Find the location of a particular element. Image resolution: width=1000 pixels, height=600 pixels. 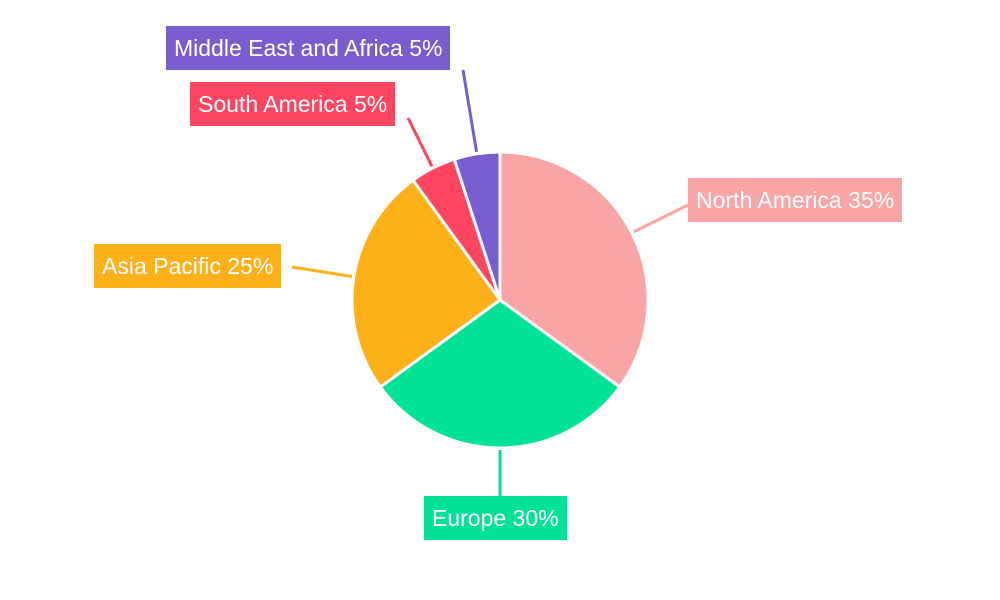

pie-slice-asia-pacific is located at coordinates (426, 284).